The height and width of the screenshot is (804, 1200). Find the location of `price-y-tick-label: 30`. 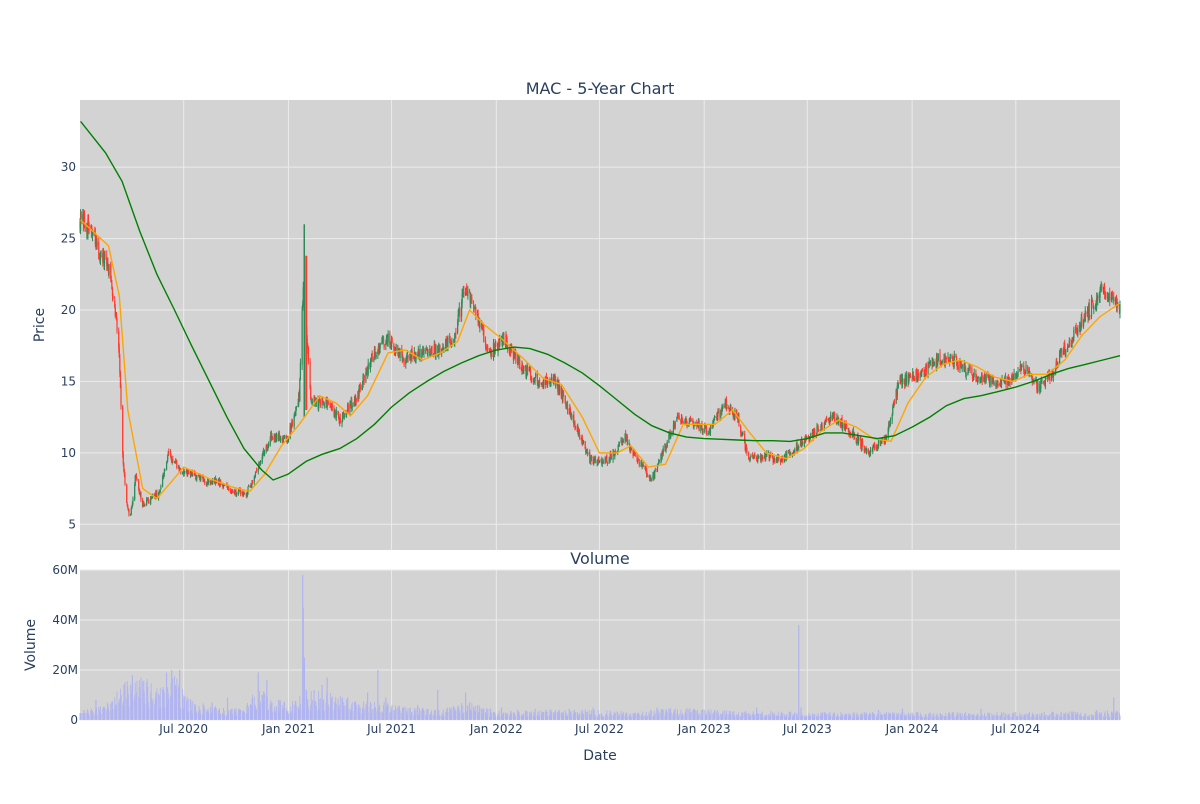

price-y-tick-label: 30 is located at coordinates (68, 167).